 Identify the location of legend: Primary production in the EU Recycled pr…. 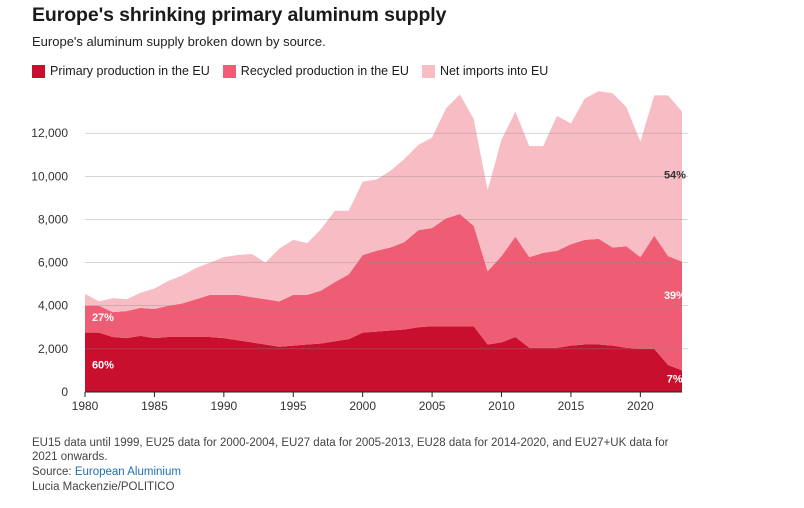
(296, 71).